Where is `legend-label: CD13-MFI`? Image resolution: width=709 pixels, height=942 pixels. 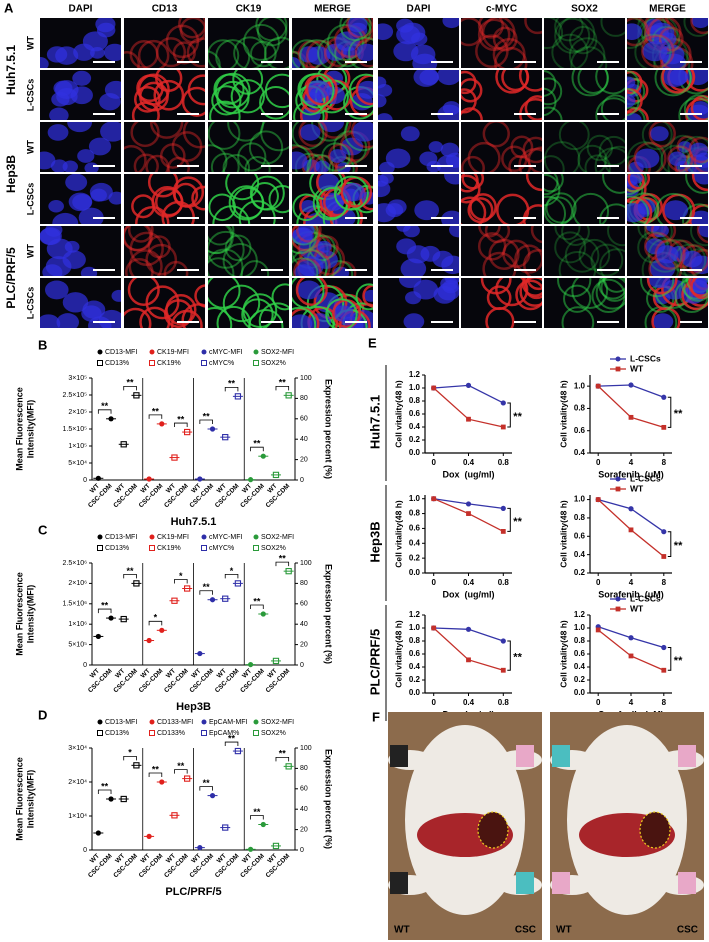
legend-label: CD13-MFI is located at coordinates (121, 352).